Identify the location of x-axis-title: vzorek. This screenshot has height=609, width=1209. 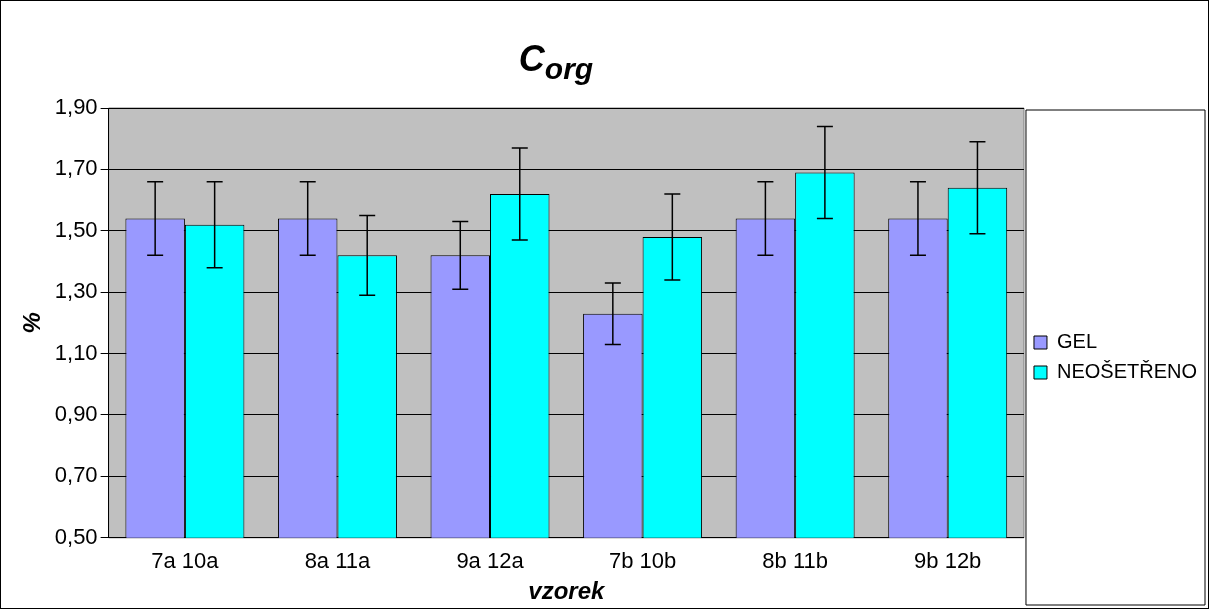
(567, 591).